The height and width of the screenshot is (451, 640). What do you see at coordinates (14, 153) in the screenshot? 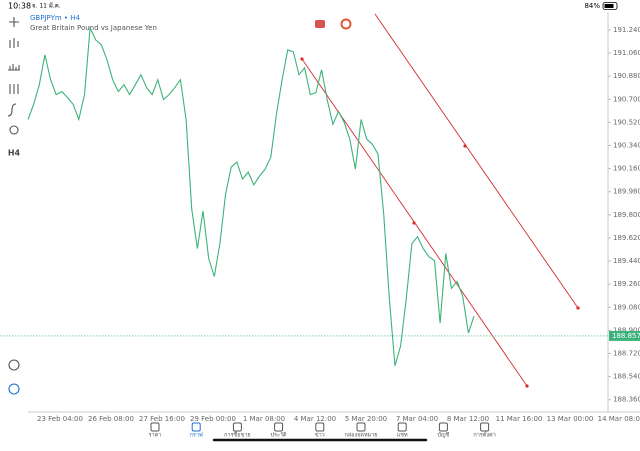
I see `timeframe: H4` at bounding box center [14, 153].